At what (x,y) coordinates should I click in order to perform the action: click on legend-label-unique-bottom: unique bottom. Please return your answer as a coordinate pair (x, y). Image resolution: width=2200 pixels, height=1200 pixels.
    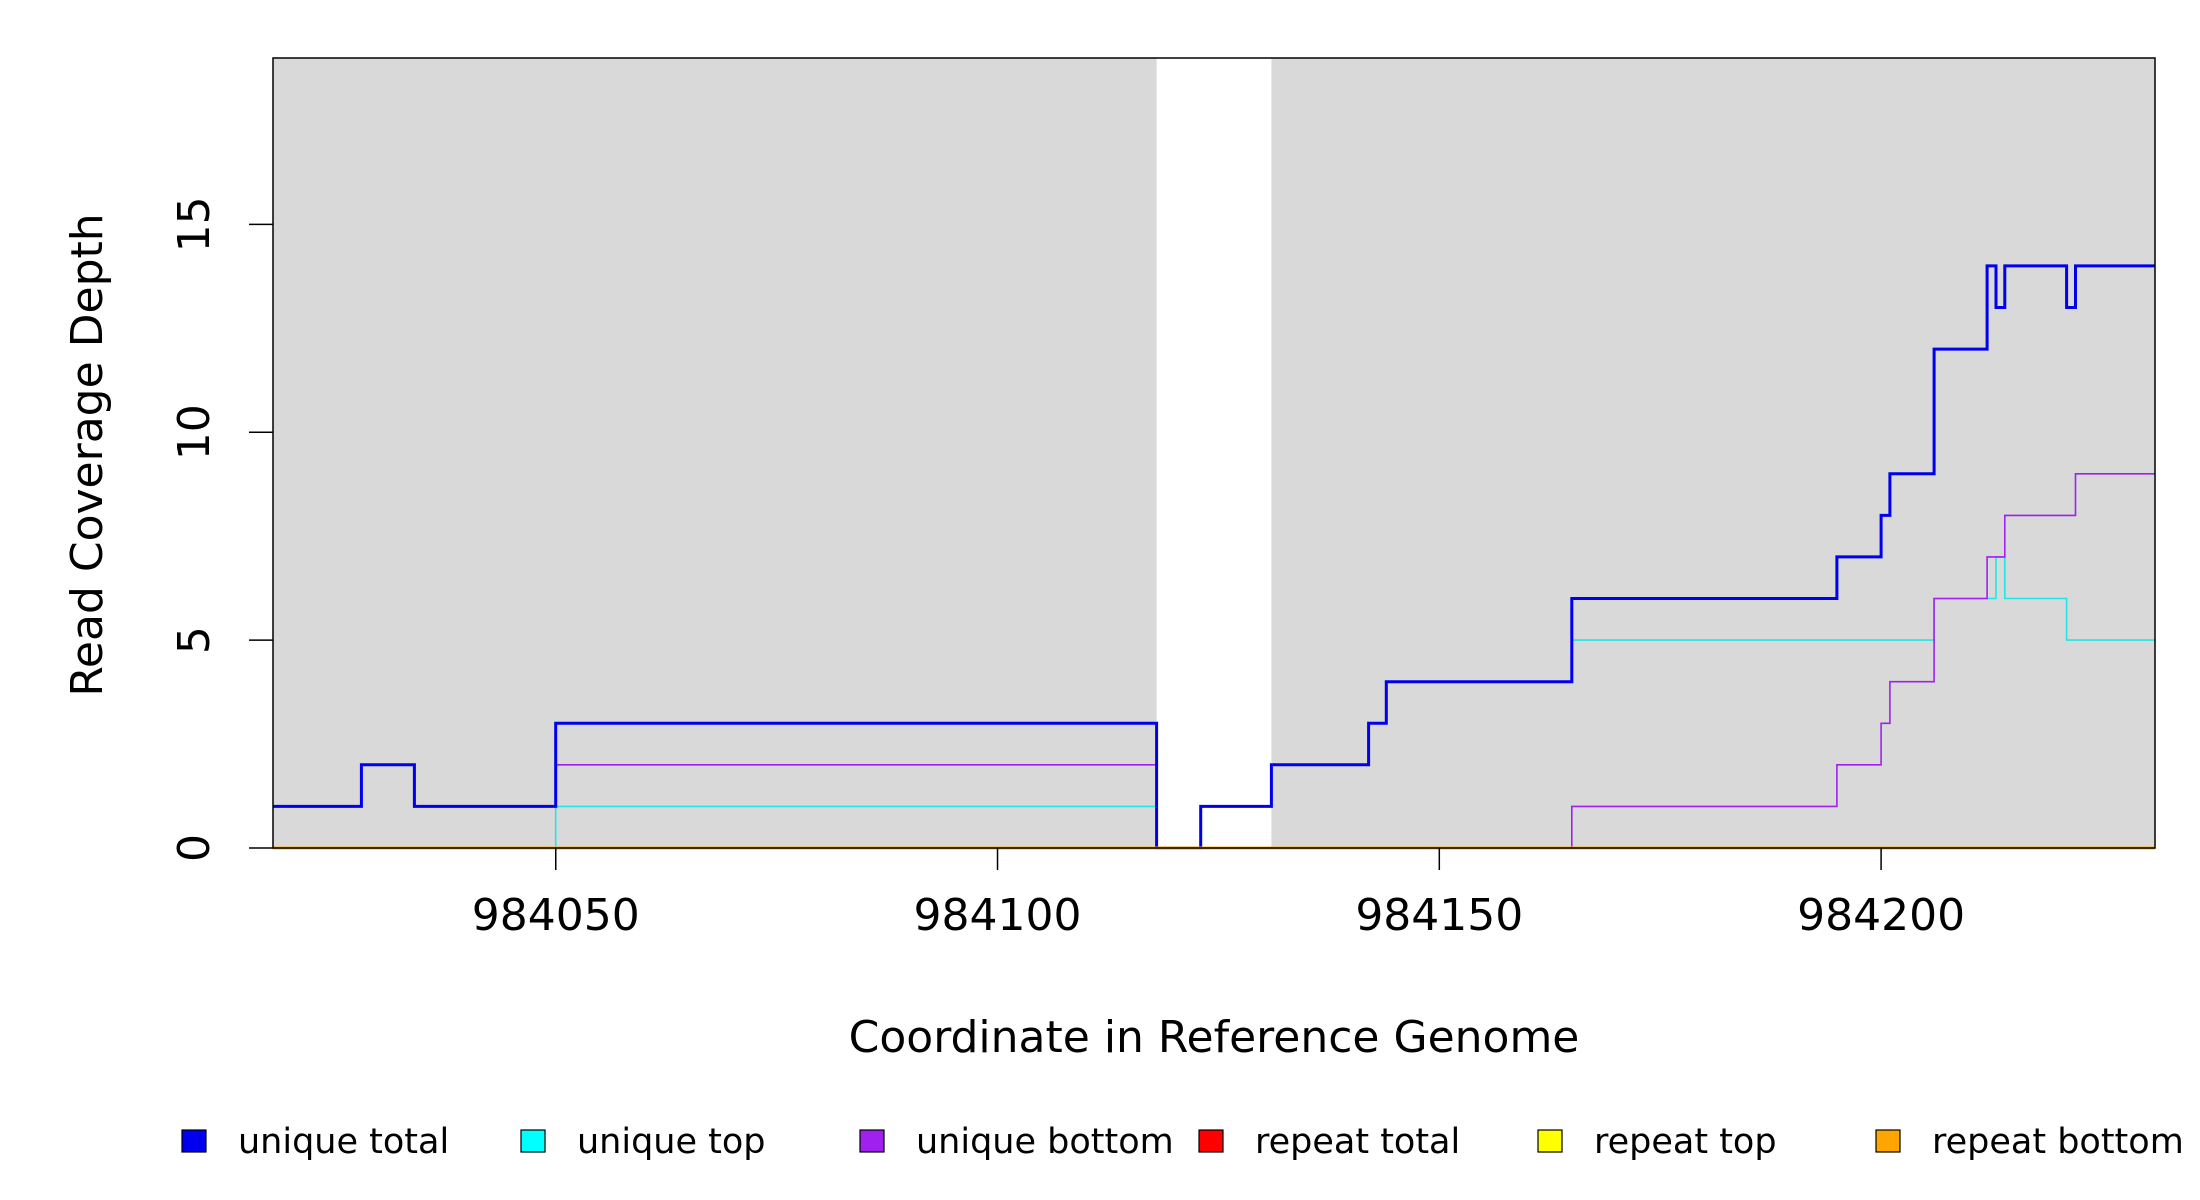
    Looking at the image, I should click on (1045, 1142).